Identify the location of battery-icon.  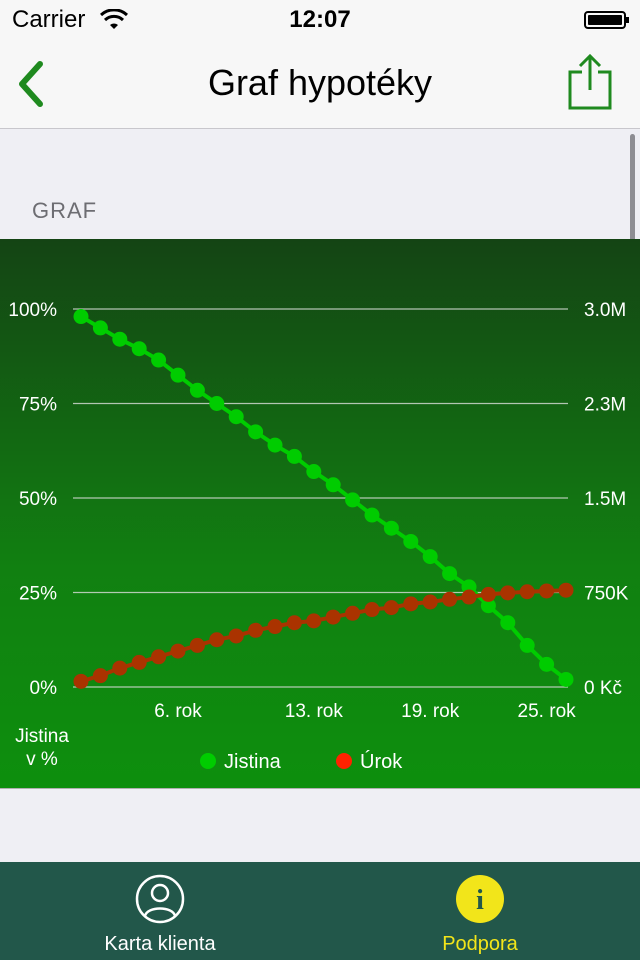
(606, 20).